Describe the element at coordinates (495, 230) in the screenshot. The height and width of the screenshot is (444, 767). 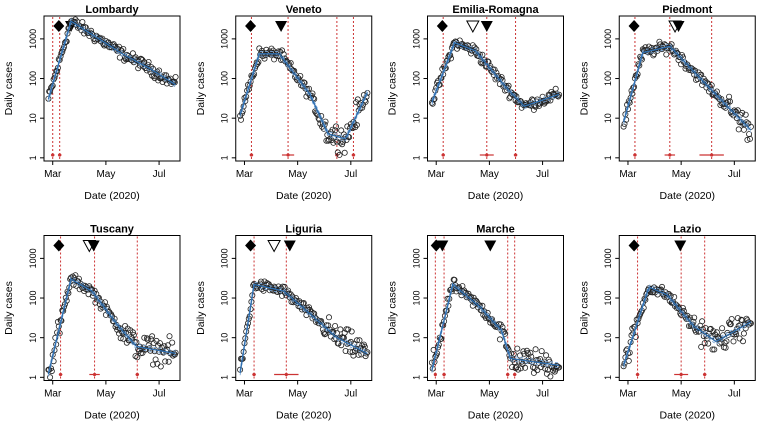
I see `panel-title: Marche` at that location.